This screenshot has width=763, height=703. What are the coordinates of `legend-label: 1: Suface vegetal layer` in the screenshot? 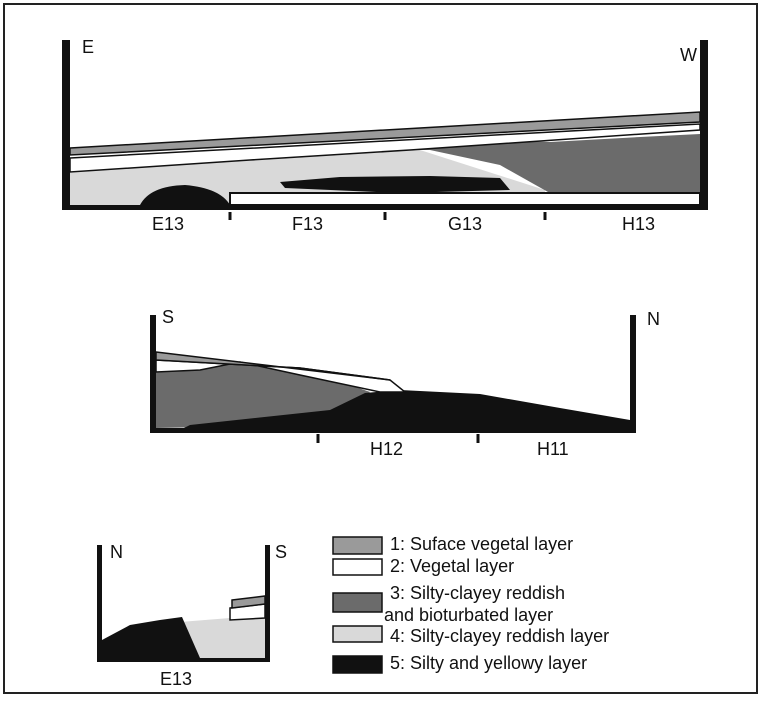 It's located at (481, 544).